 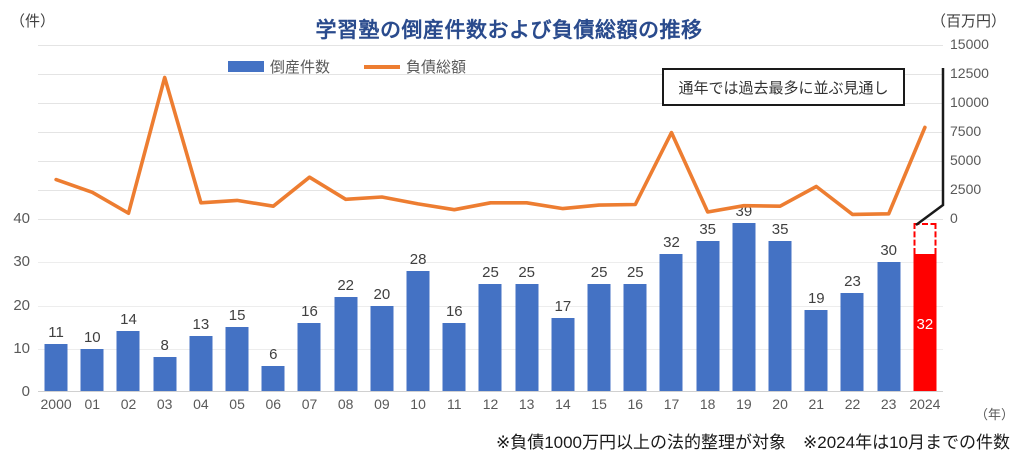 I want to click on x-axis-tick-label: 12, so click(x=490, y=404).